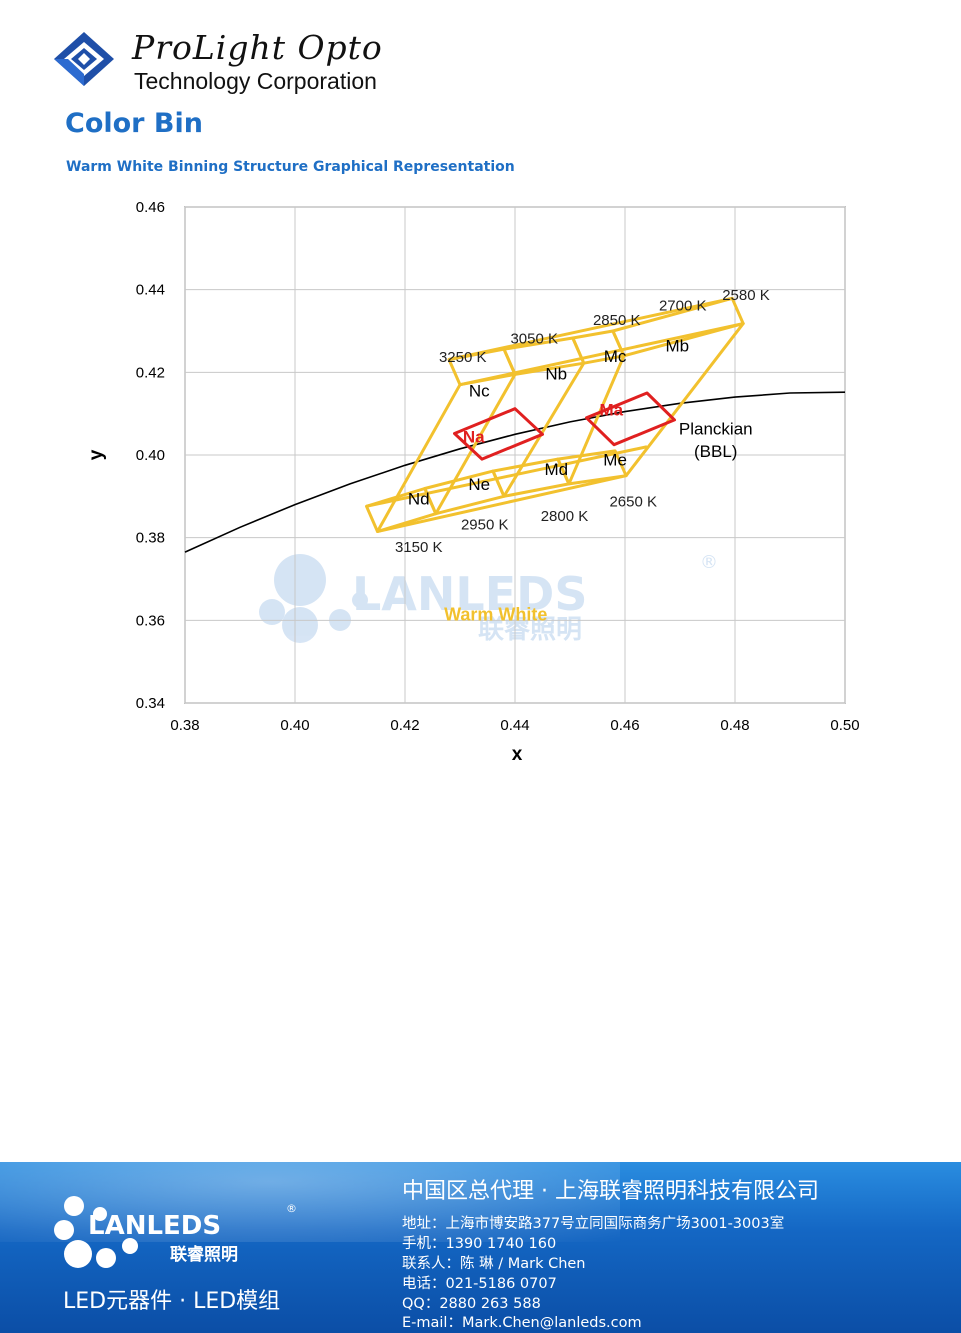 The width and height of the screenshot is (961, 1333). What do you see at coordinates (677, 346) in the screenshot?
I see `bin-label-mb: Mb` at bounding box center [677, 346].